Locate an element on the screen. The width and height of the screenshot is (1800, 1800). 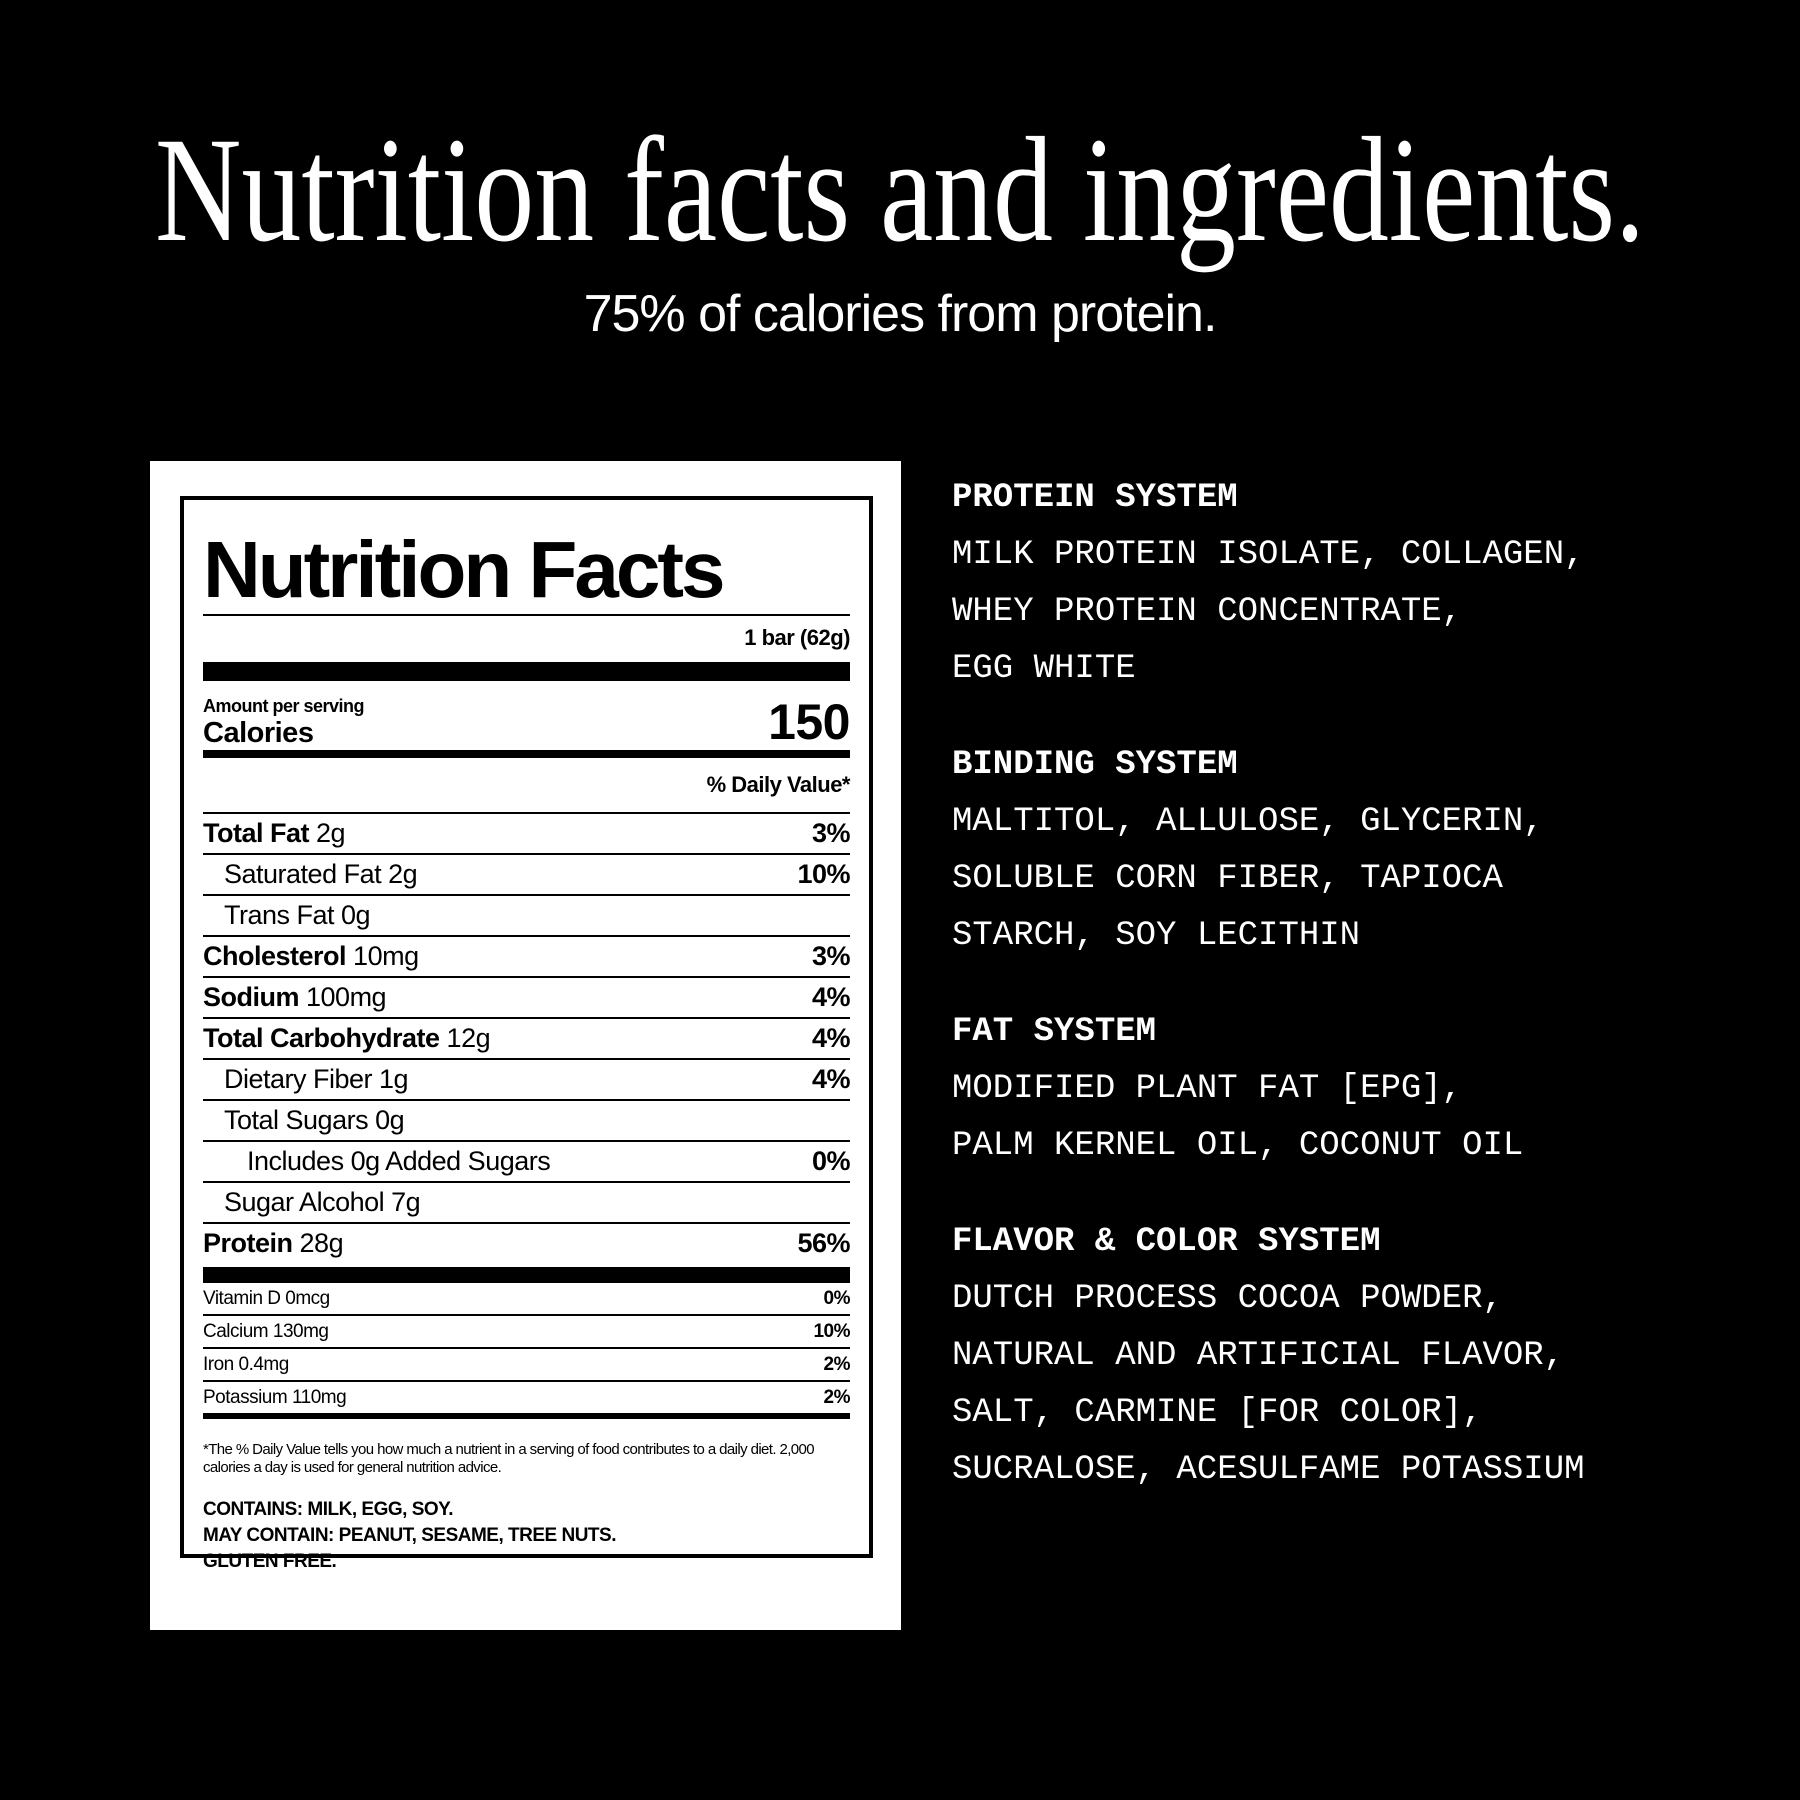
ingredient-line: EGG WHITE is located at coordinates (1044, 669).